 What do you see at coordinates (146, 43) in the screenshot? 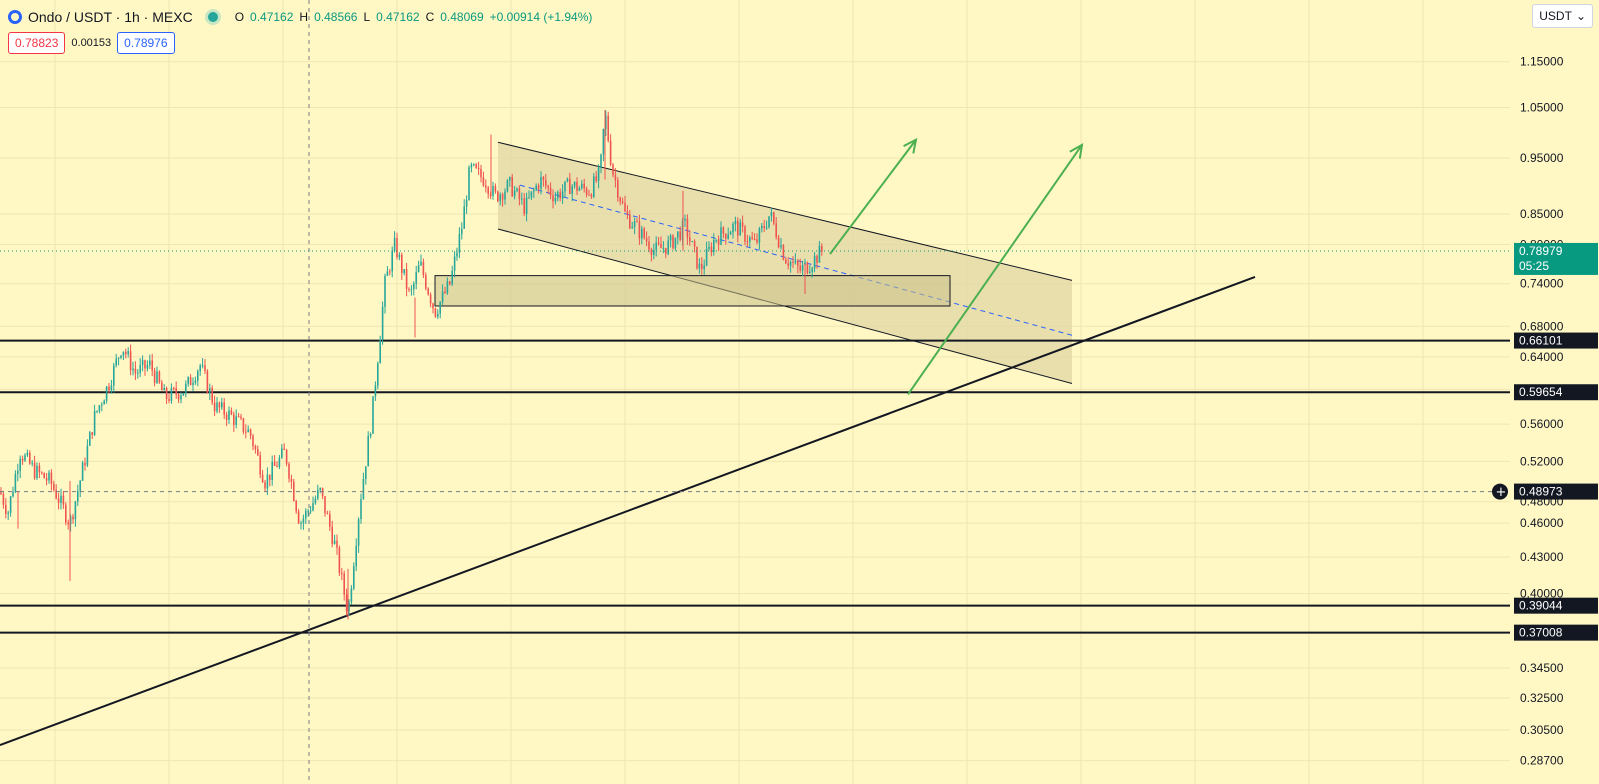
I see `buy-price-button: 0.78976` at bounding box center [146, 43].